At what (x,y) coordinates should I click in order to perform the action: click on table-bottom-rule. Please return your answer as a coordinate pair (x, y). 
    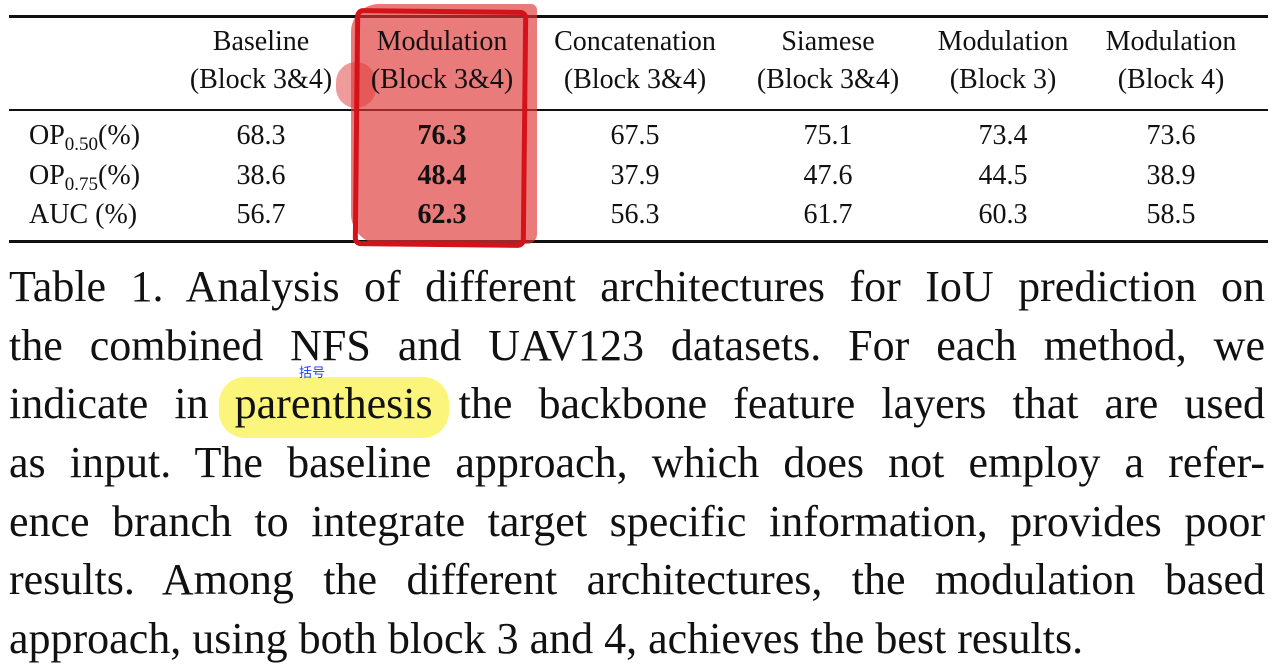
    Looking at the image, I should click on (638, 241).